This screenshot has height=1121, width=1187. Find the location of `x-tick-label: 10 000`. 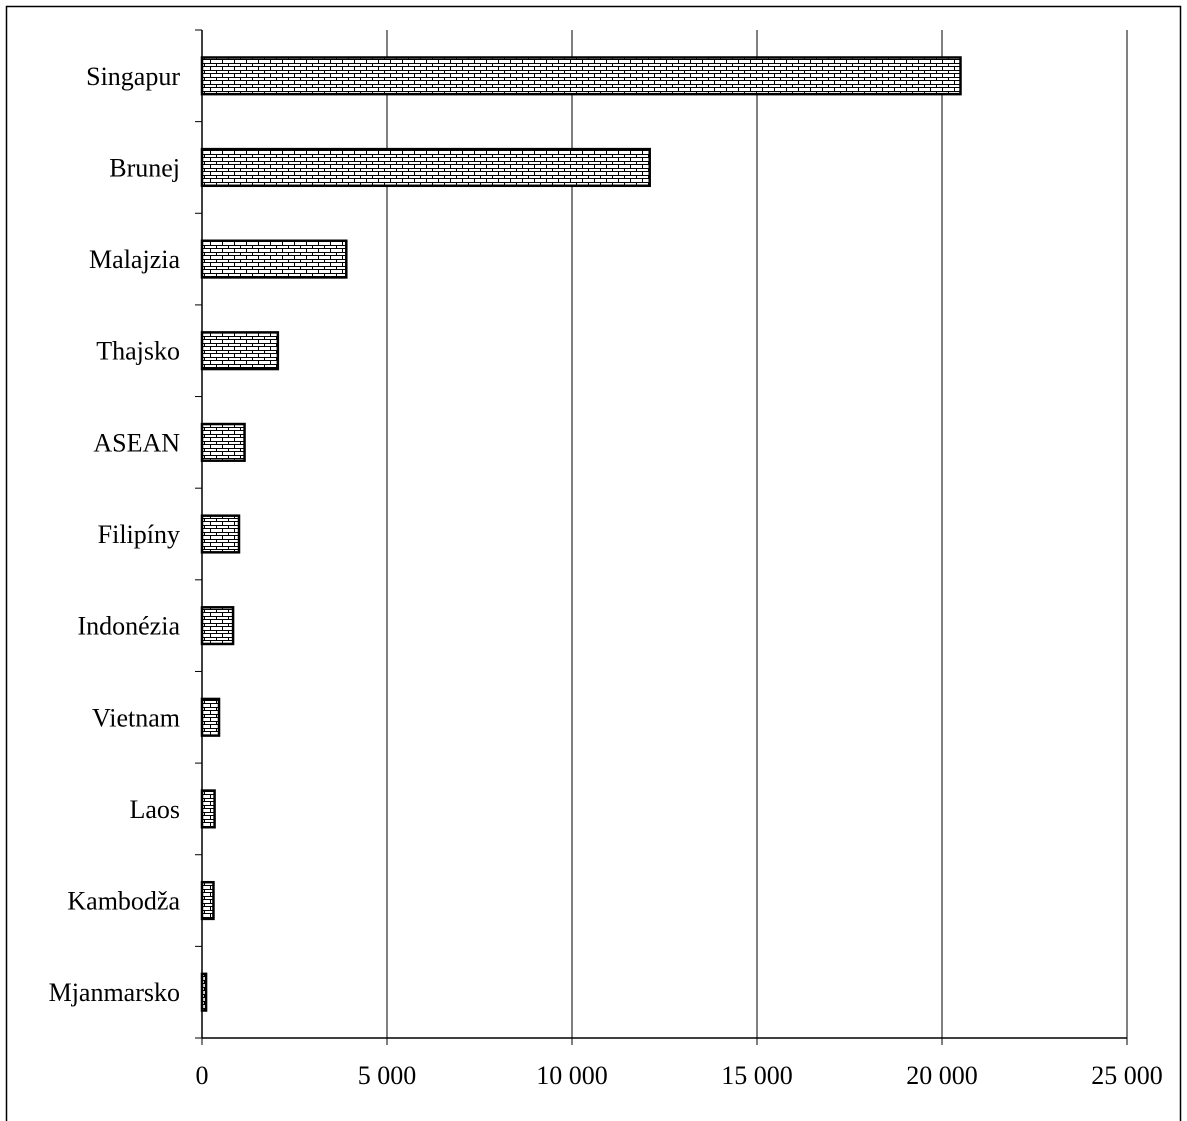

x-tick-label: 10 000 is located at coordinates (572, 1075).